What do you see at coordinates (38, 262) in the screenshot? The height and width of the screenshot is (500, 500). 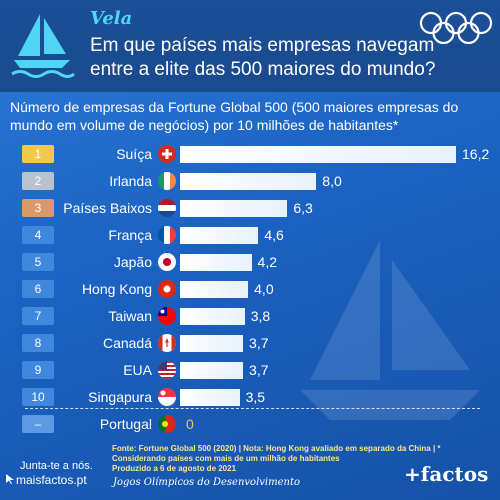 I see `rank-badge: 5` at bounding box center [38, 262].